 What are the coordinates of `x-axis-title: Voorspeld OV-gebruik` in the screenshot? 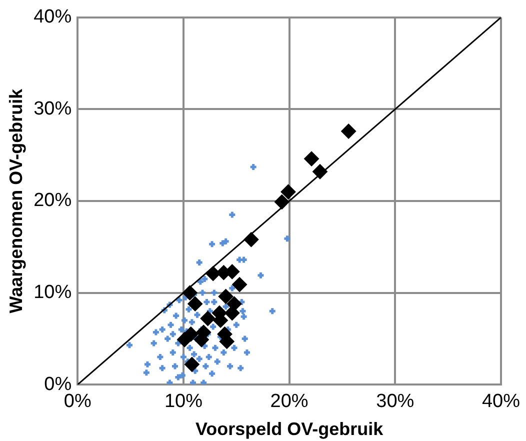 It's located at (289, 429).